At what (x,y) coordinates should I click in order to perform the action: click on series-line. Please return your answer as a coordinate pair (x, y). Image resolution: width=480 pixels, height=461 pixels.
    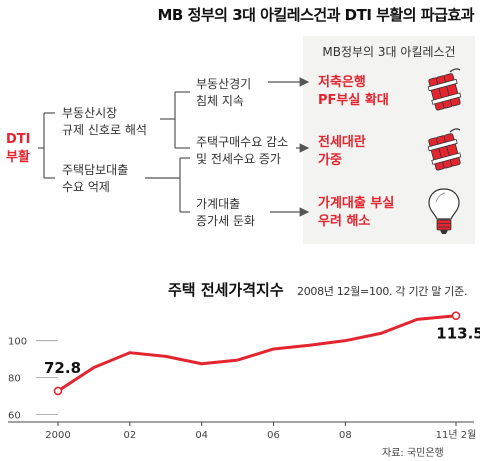
    Looking at the image, I should click on (257, 353).